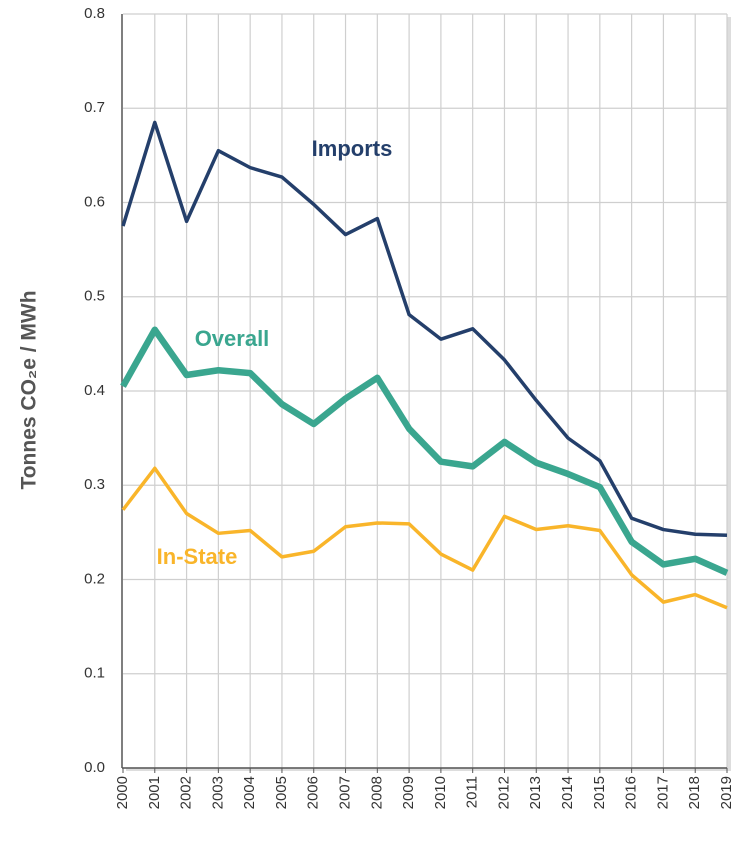  Describe the element at coordinates (94, 767) in the screenshot. I see `y-tick-label: 0.0` at that location.